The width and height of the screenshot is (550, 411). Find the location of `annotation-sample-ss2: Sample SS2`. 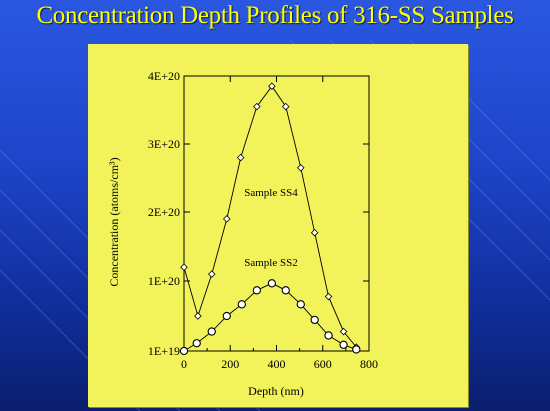

annotation-sample-ss2: Sample SS2 is located at coordinates (270, 263).